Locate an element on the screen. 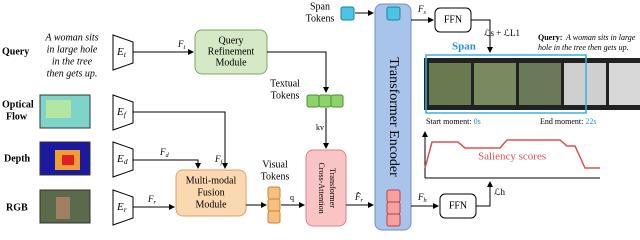  symbol: Er is located at coordinates (122, 207).